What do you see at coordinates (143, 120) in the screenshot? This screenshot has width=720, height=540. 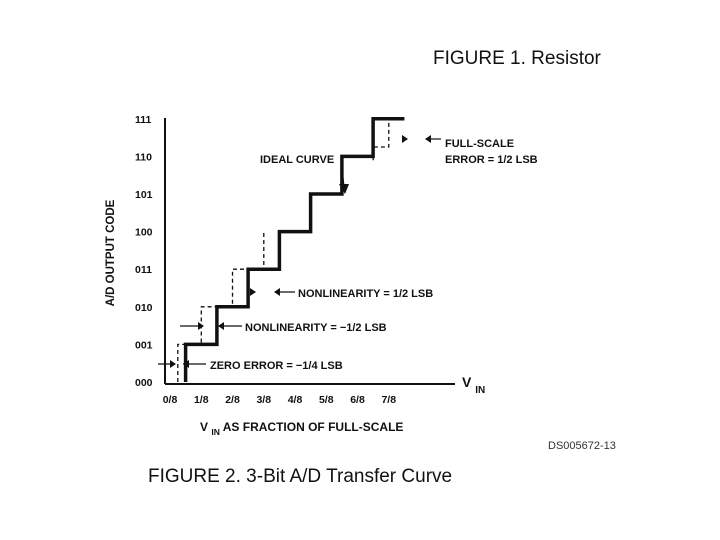 I see `y-tick-label: 111` at bounding box center [143, 120].